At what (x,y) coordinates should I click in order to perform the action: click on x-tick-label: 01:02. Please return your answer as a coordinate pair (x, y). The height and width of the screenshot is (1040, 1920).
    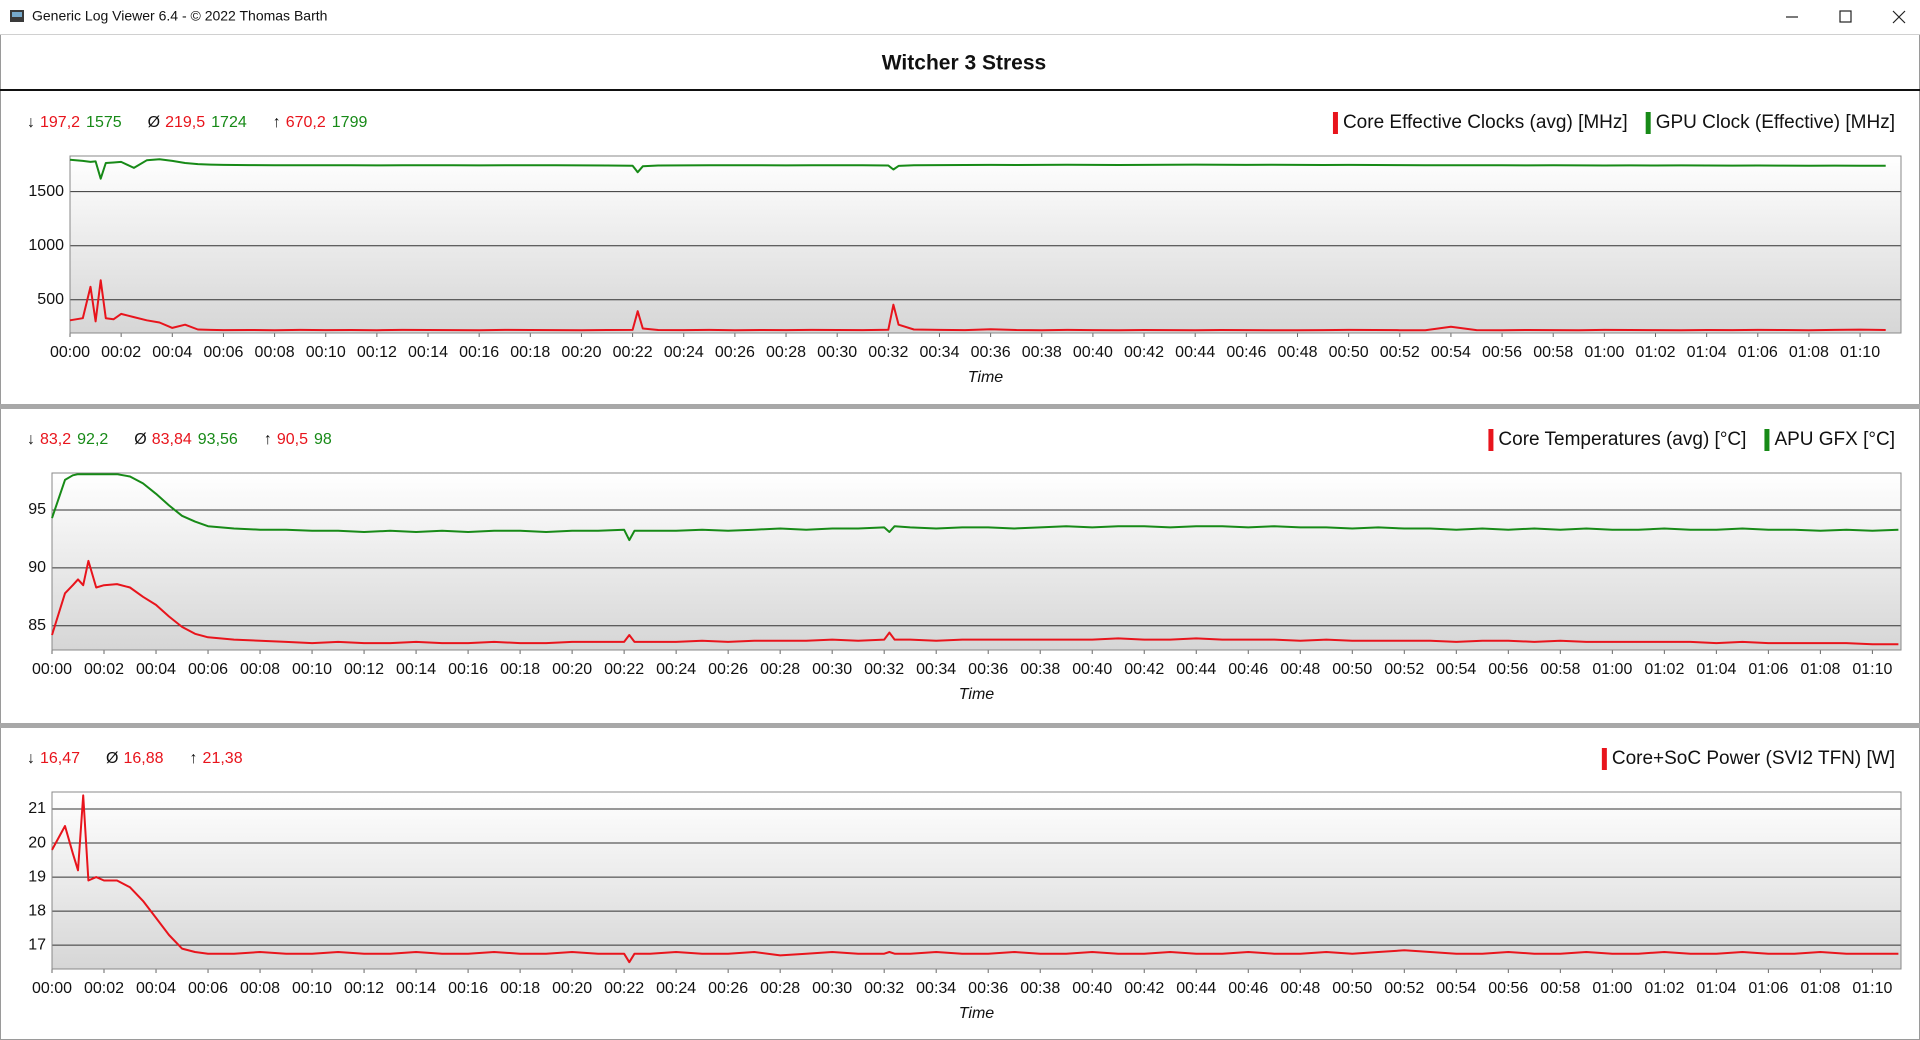
    Looking at the image, I should click on (1664, 988).